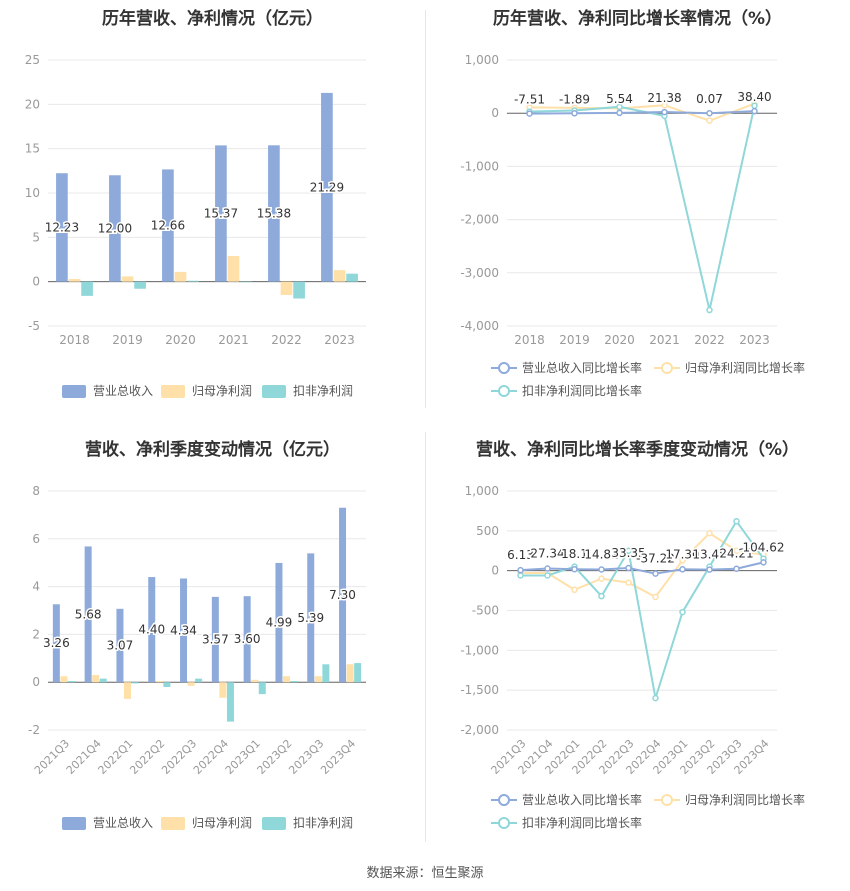 Image resolution: width=850 pixels, height=891 pixels. Describe the element at coordinates (36, 587) in the screenshot. I see `y-tick-label: 4` at that location.